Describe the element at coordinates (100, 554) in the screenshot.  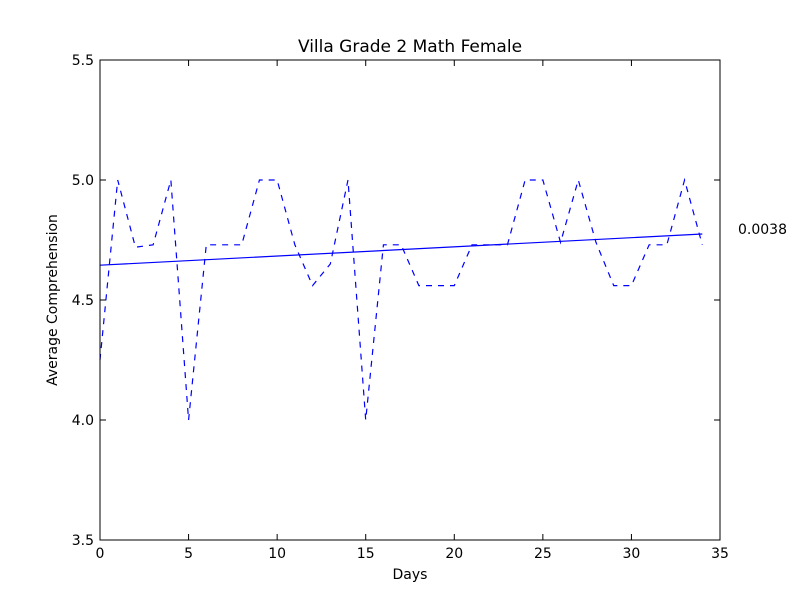
I see `x-tick-label: 0` at that location.